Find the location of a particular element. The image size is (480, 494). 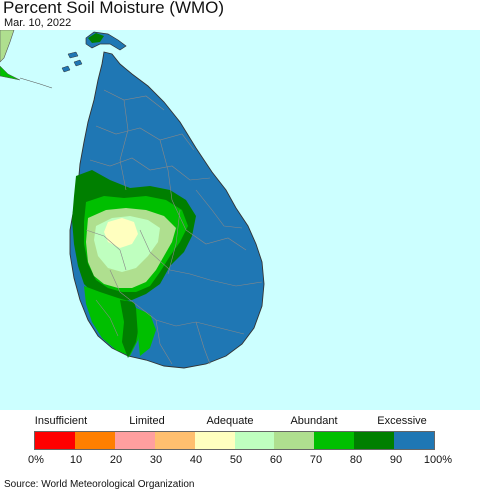

legend-tick: 80 is located at coordinates (356, 460).